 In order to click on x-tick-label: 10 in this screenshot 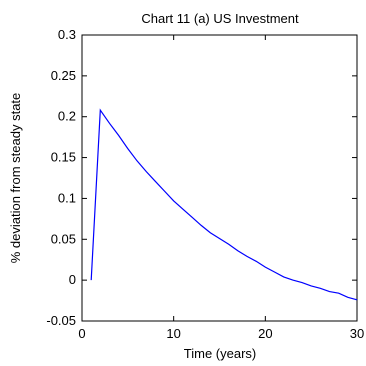, I will do `click(173, 333)`.